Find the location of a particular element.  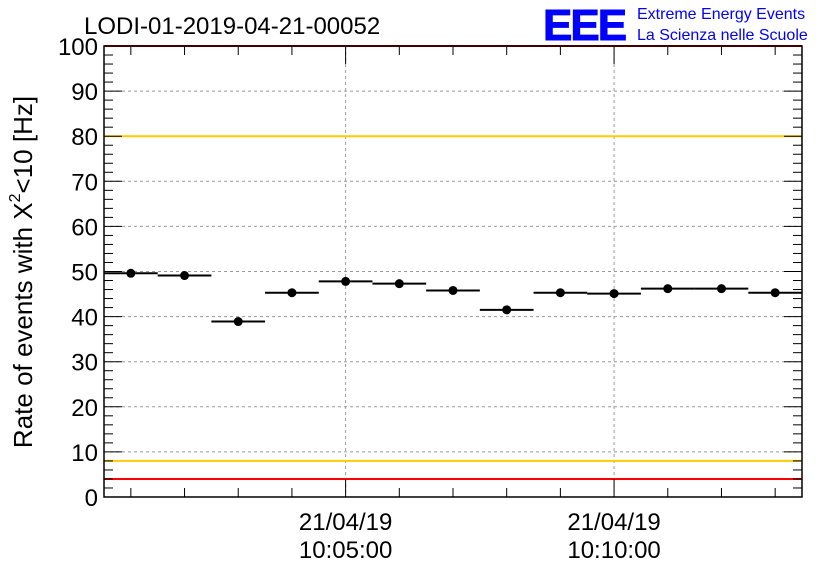

y-tick-label: 10 is located at coordinates (84, 453).